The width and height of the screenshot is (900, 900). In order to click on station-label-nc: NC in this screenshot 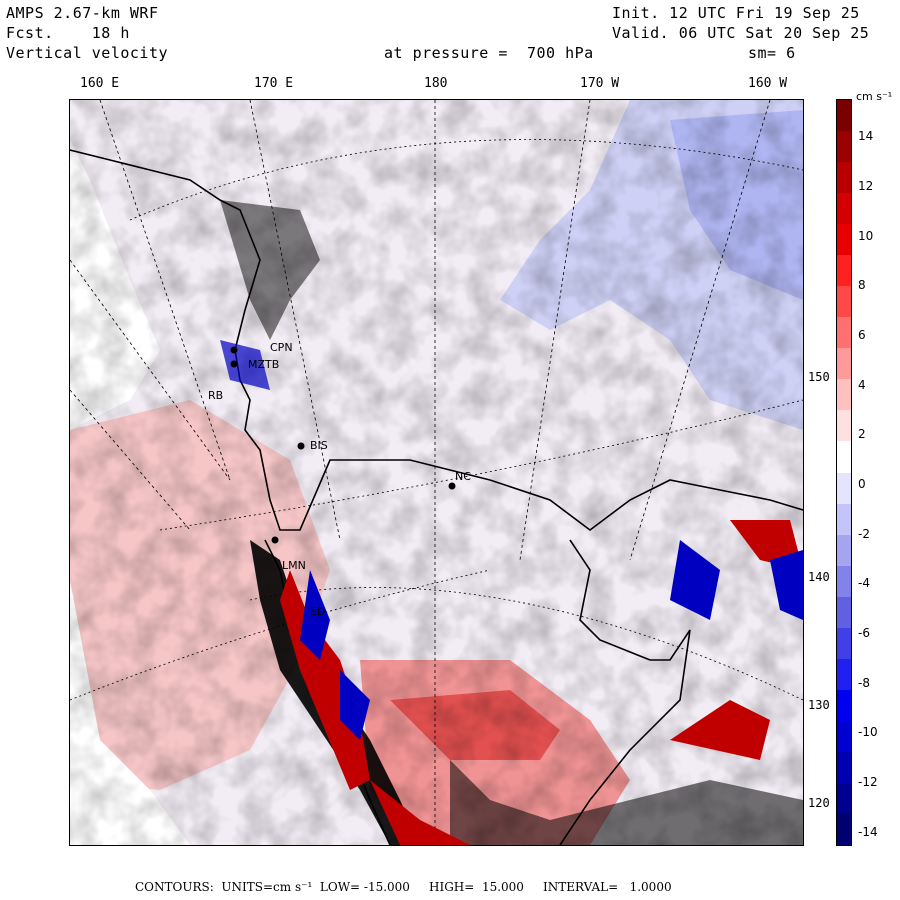, I will do `click(463, 476)`.